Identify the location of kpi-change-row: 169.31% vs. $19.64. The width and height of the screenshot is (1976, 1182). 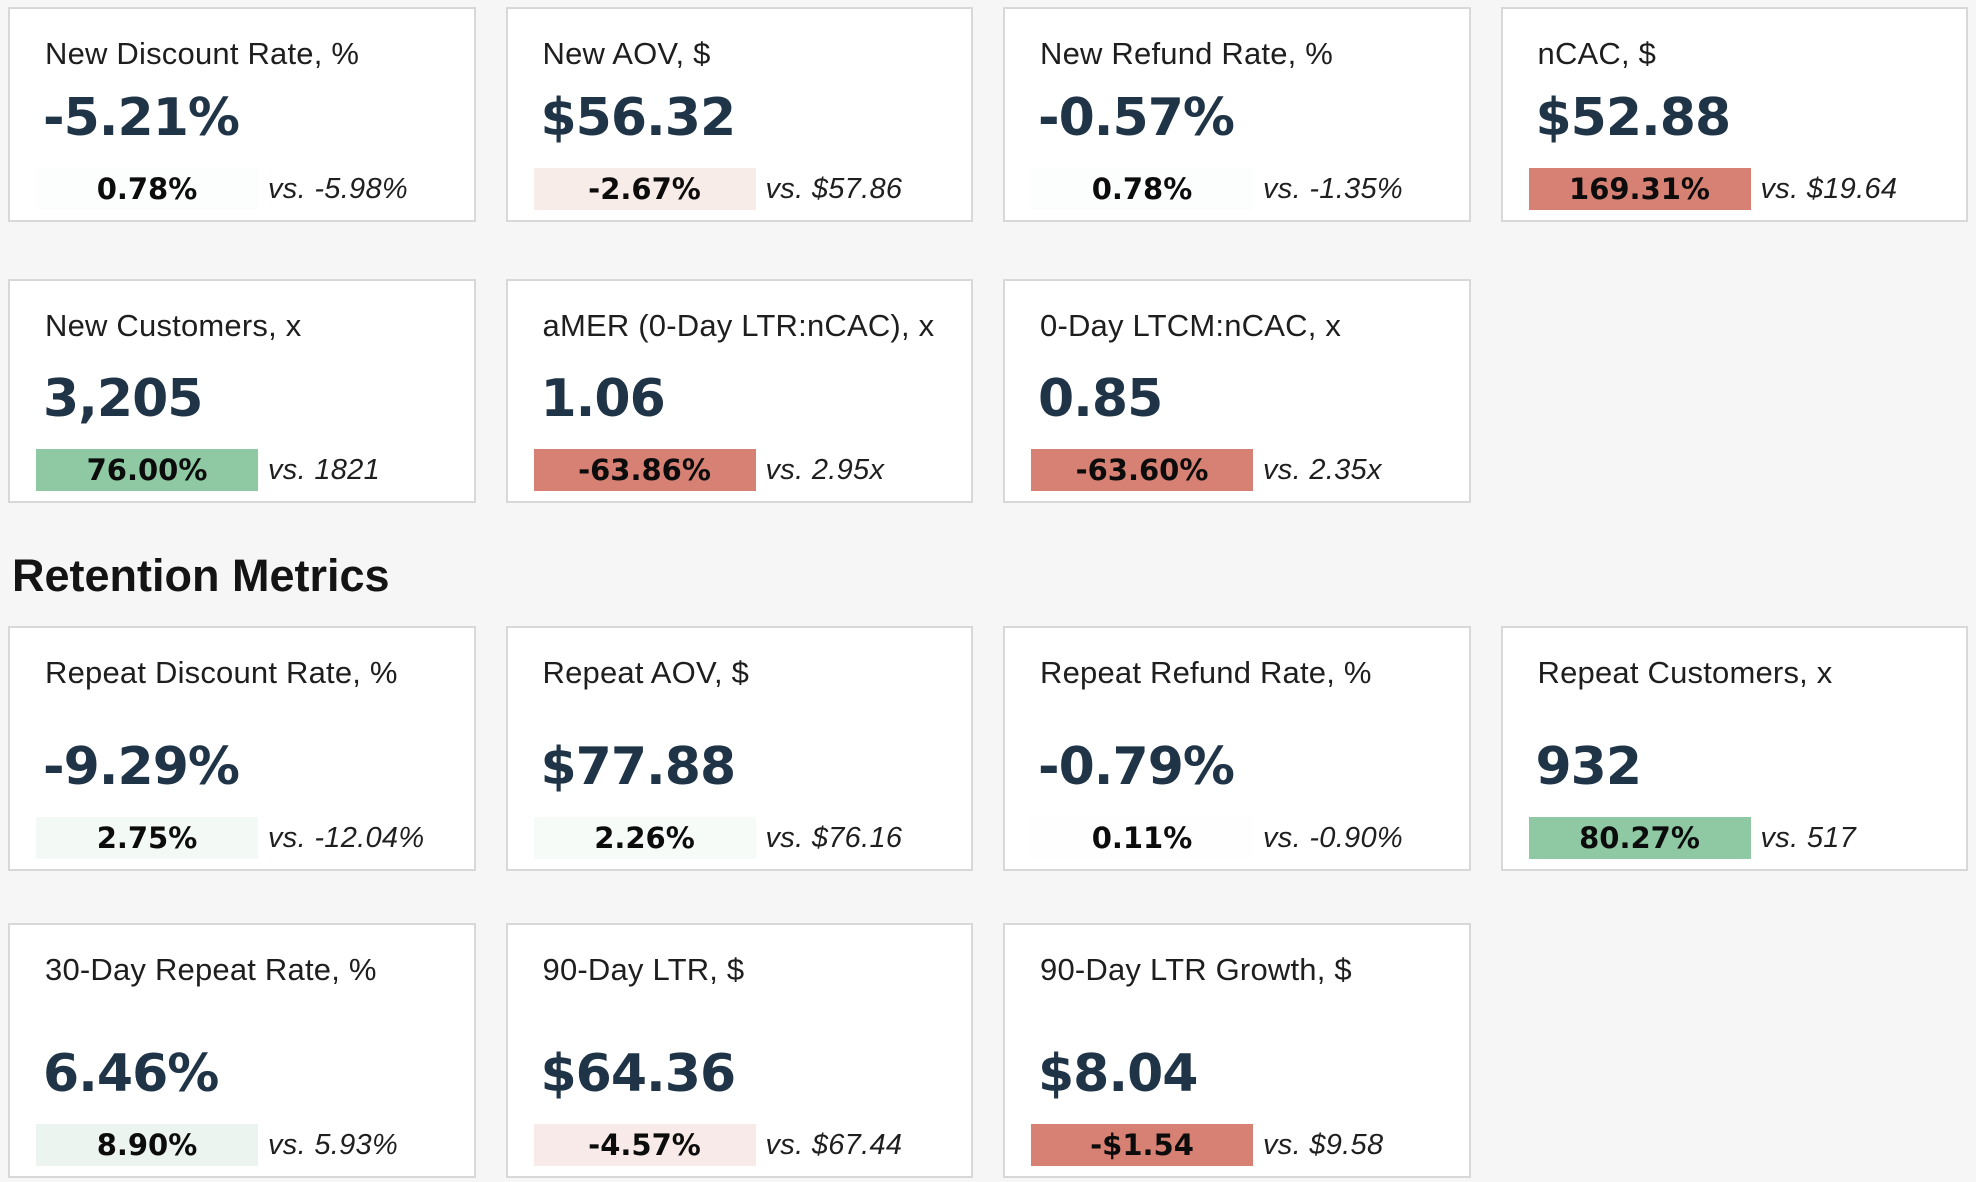
(1733, 189).